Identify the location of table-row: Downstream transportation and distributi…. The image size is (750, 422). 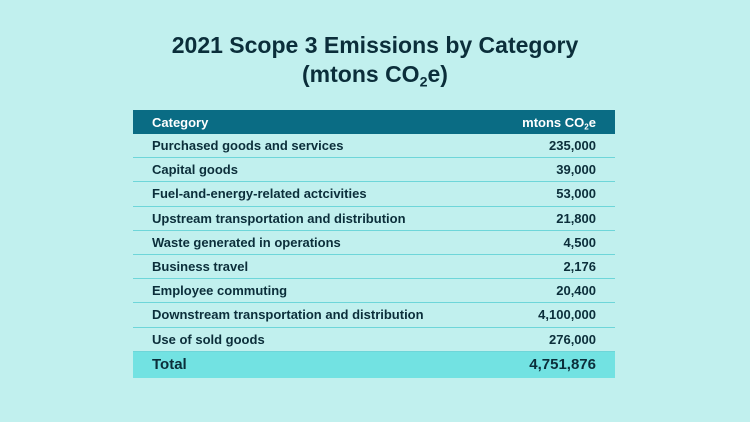
(374, 315).